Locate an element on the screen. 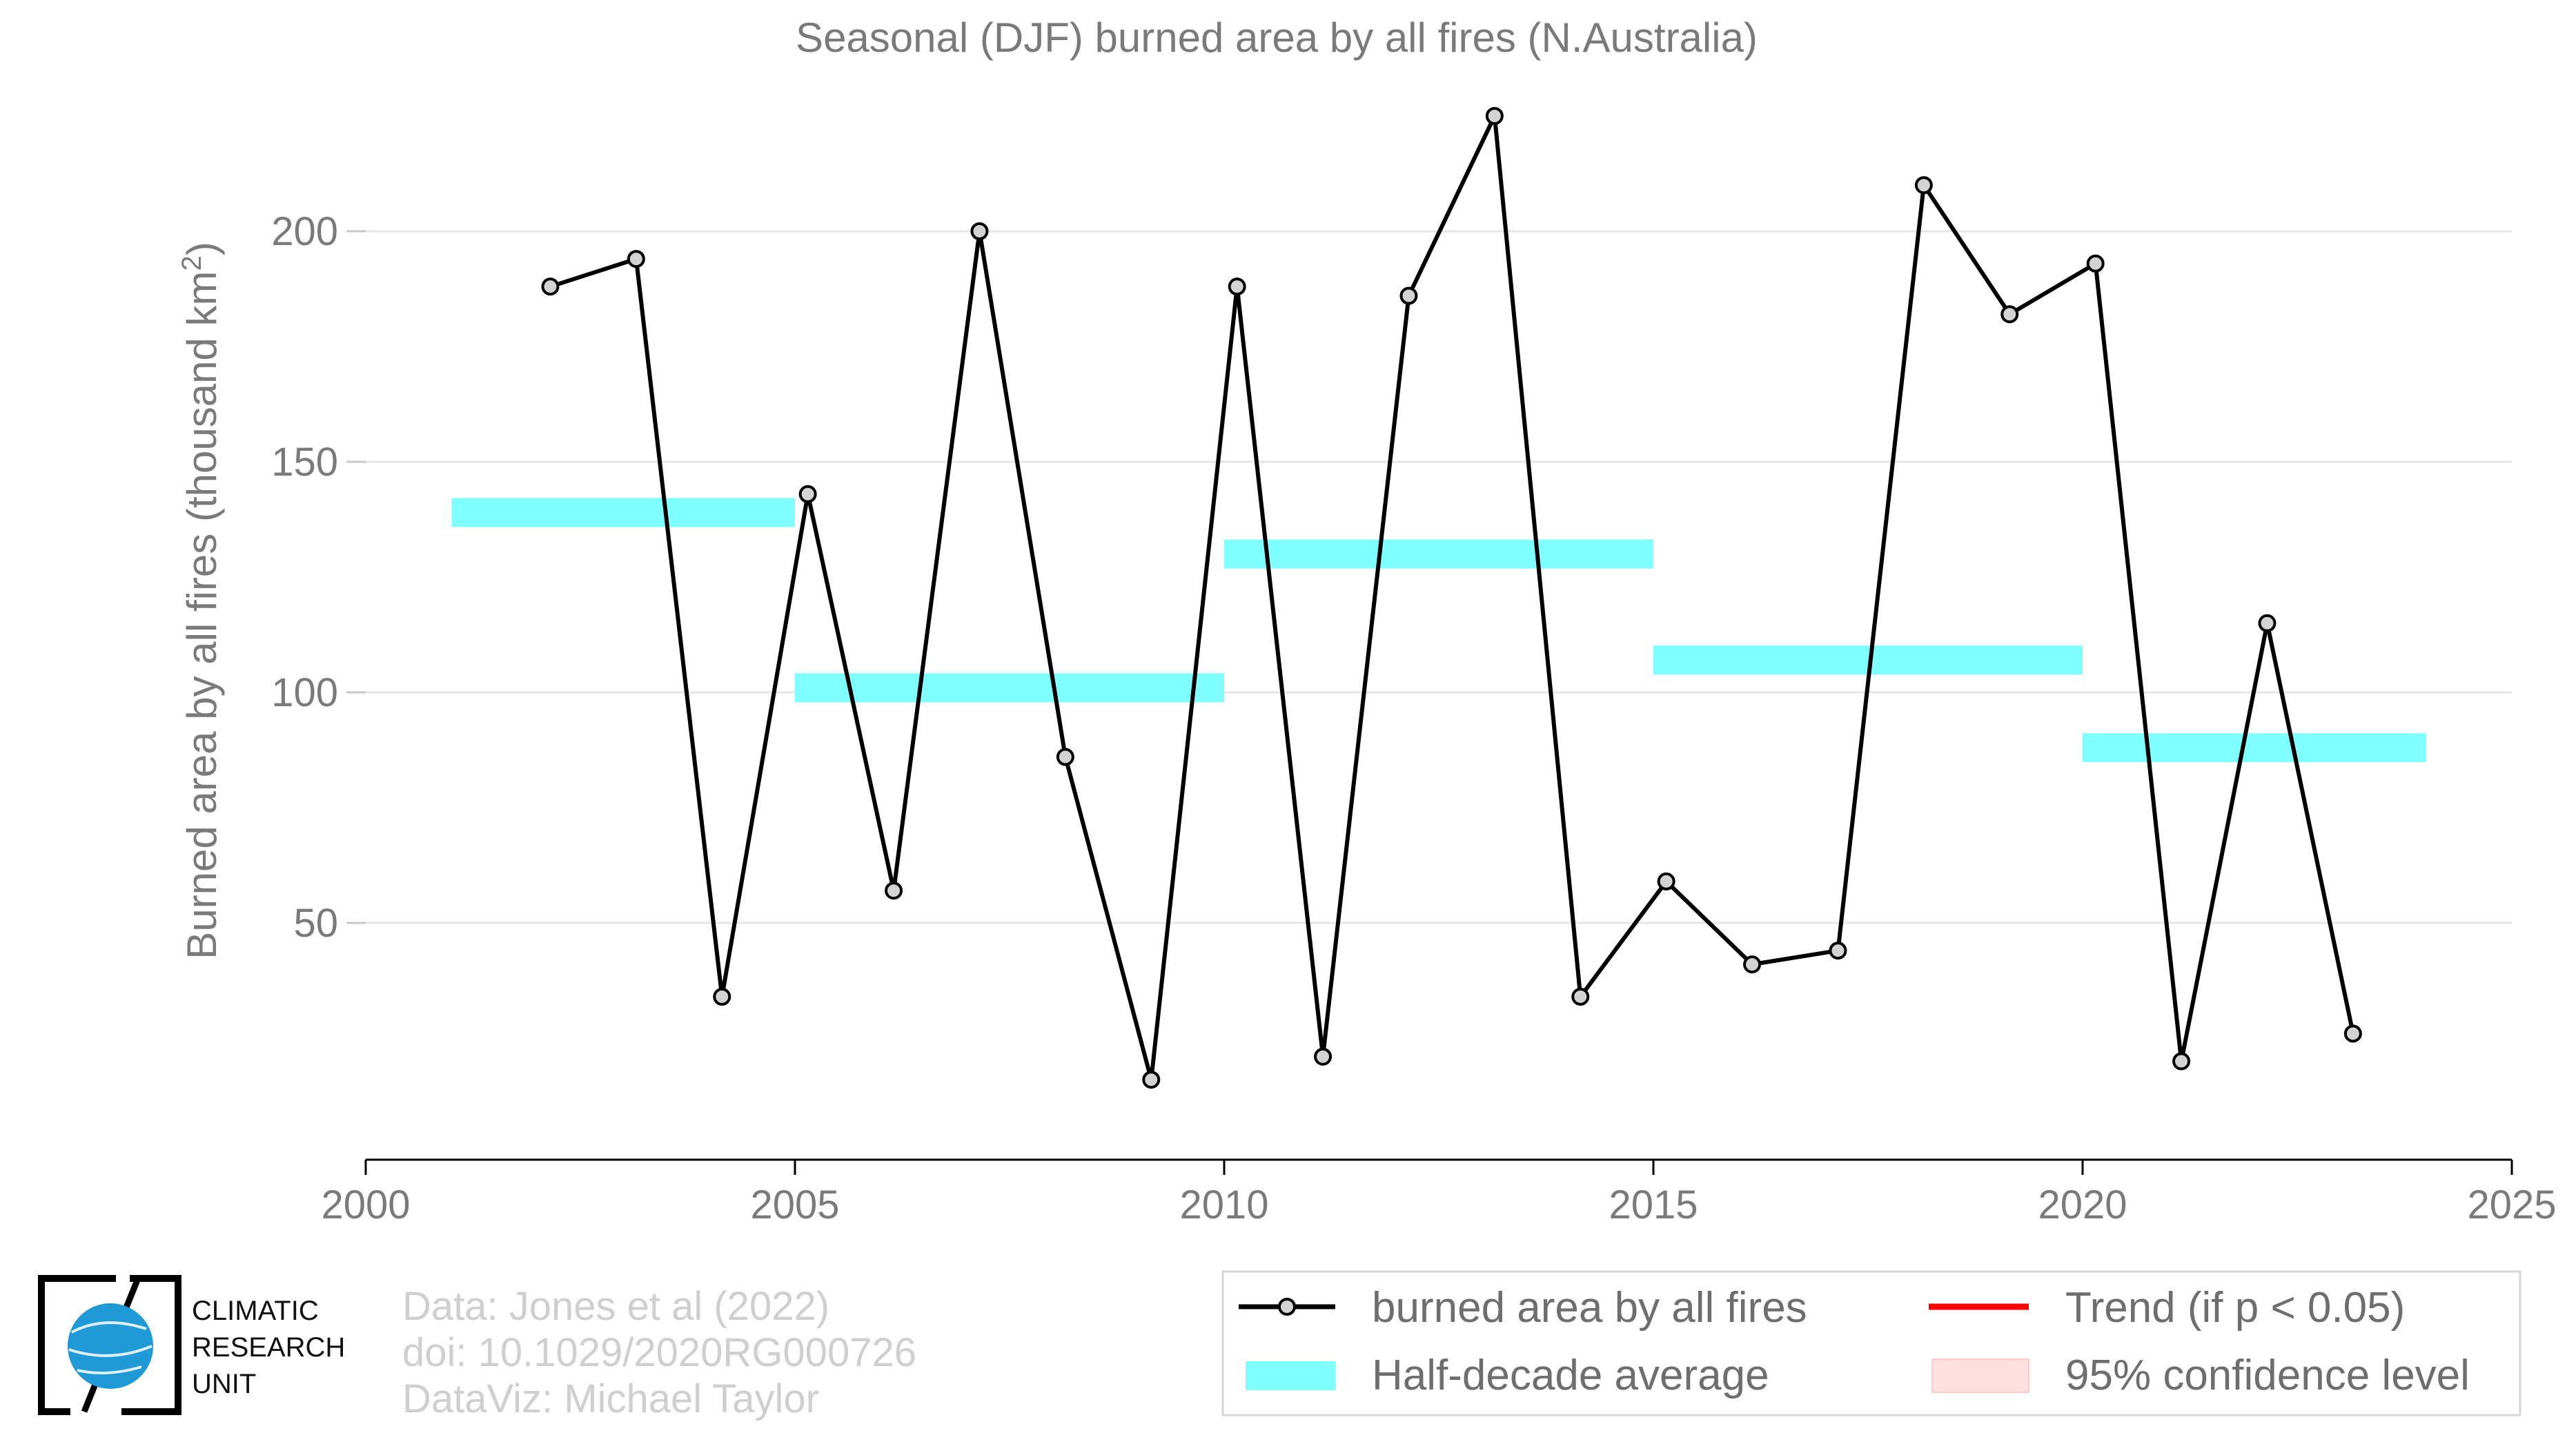 The width and height of the screenshot is (2576, 1451). y-tick-label: 150 is located at coordinates (304, 463).